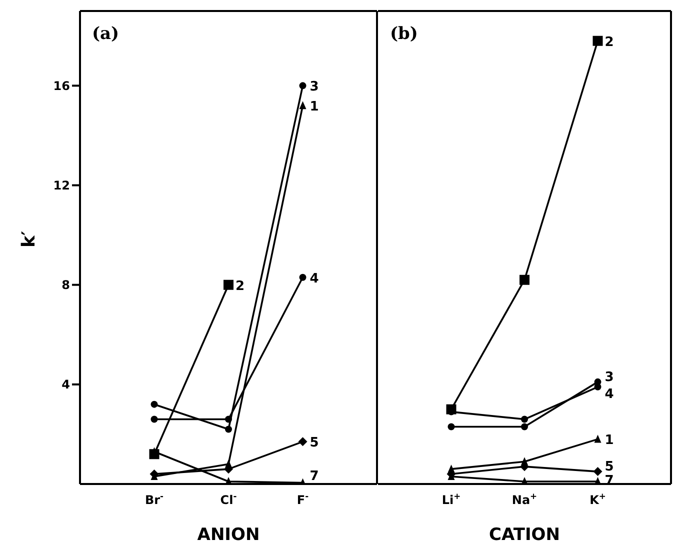 Image resolution: width=680 pixels, height=549 pixels. I want to click on x-tick-label: Br$^{-}$, so click(154, 499).